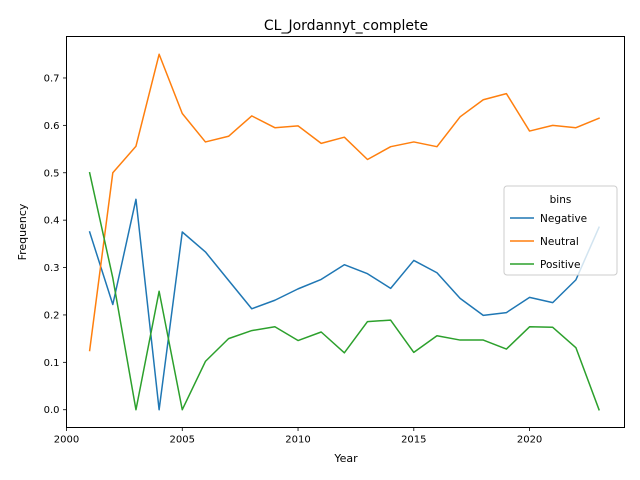 The height and width of the screenshot is (480, 640). What do you see at coordinates (529, 440) in the screenshot?
I see `x-tick-label: 2020` at bounding box center [529, 440].